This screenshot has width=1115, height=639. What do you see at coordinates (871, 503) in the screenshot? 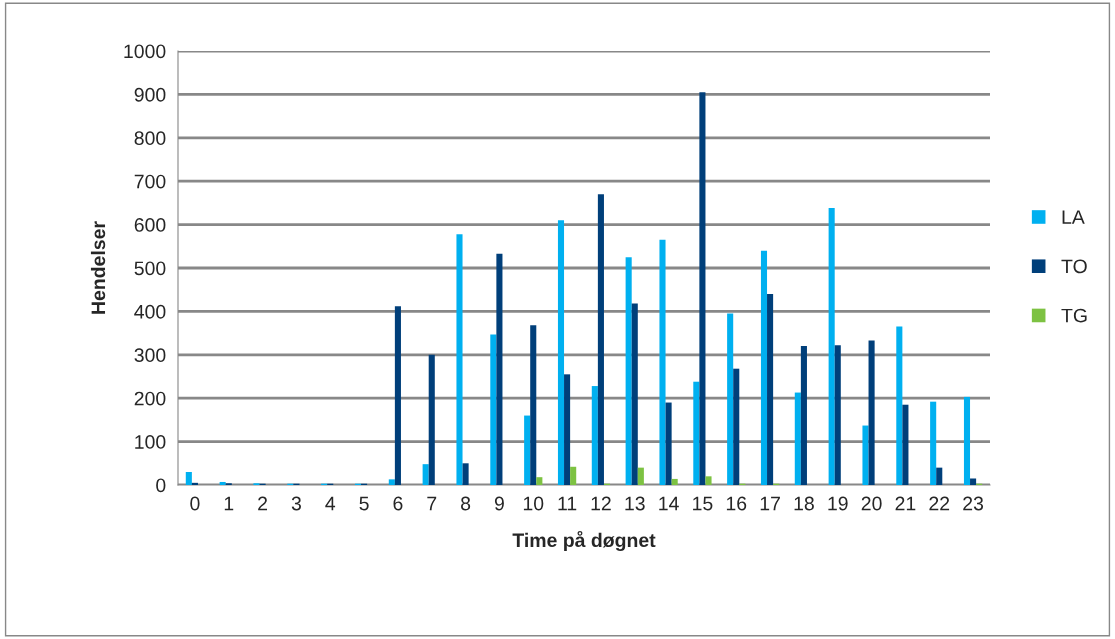
I see `x-tick-label: 20` at bounding box center [871, 503].